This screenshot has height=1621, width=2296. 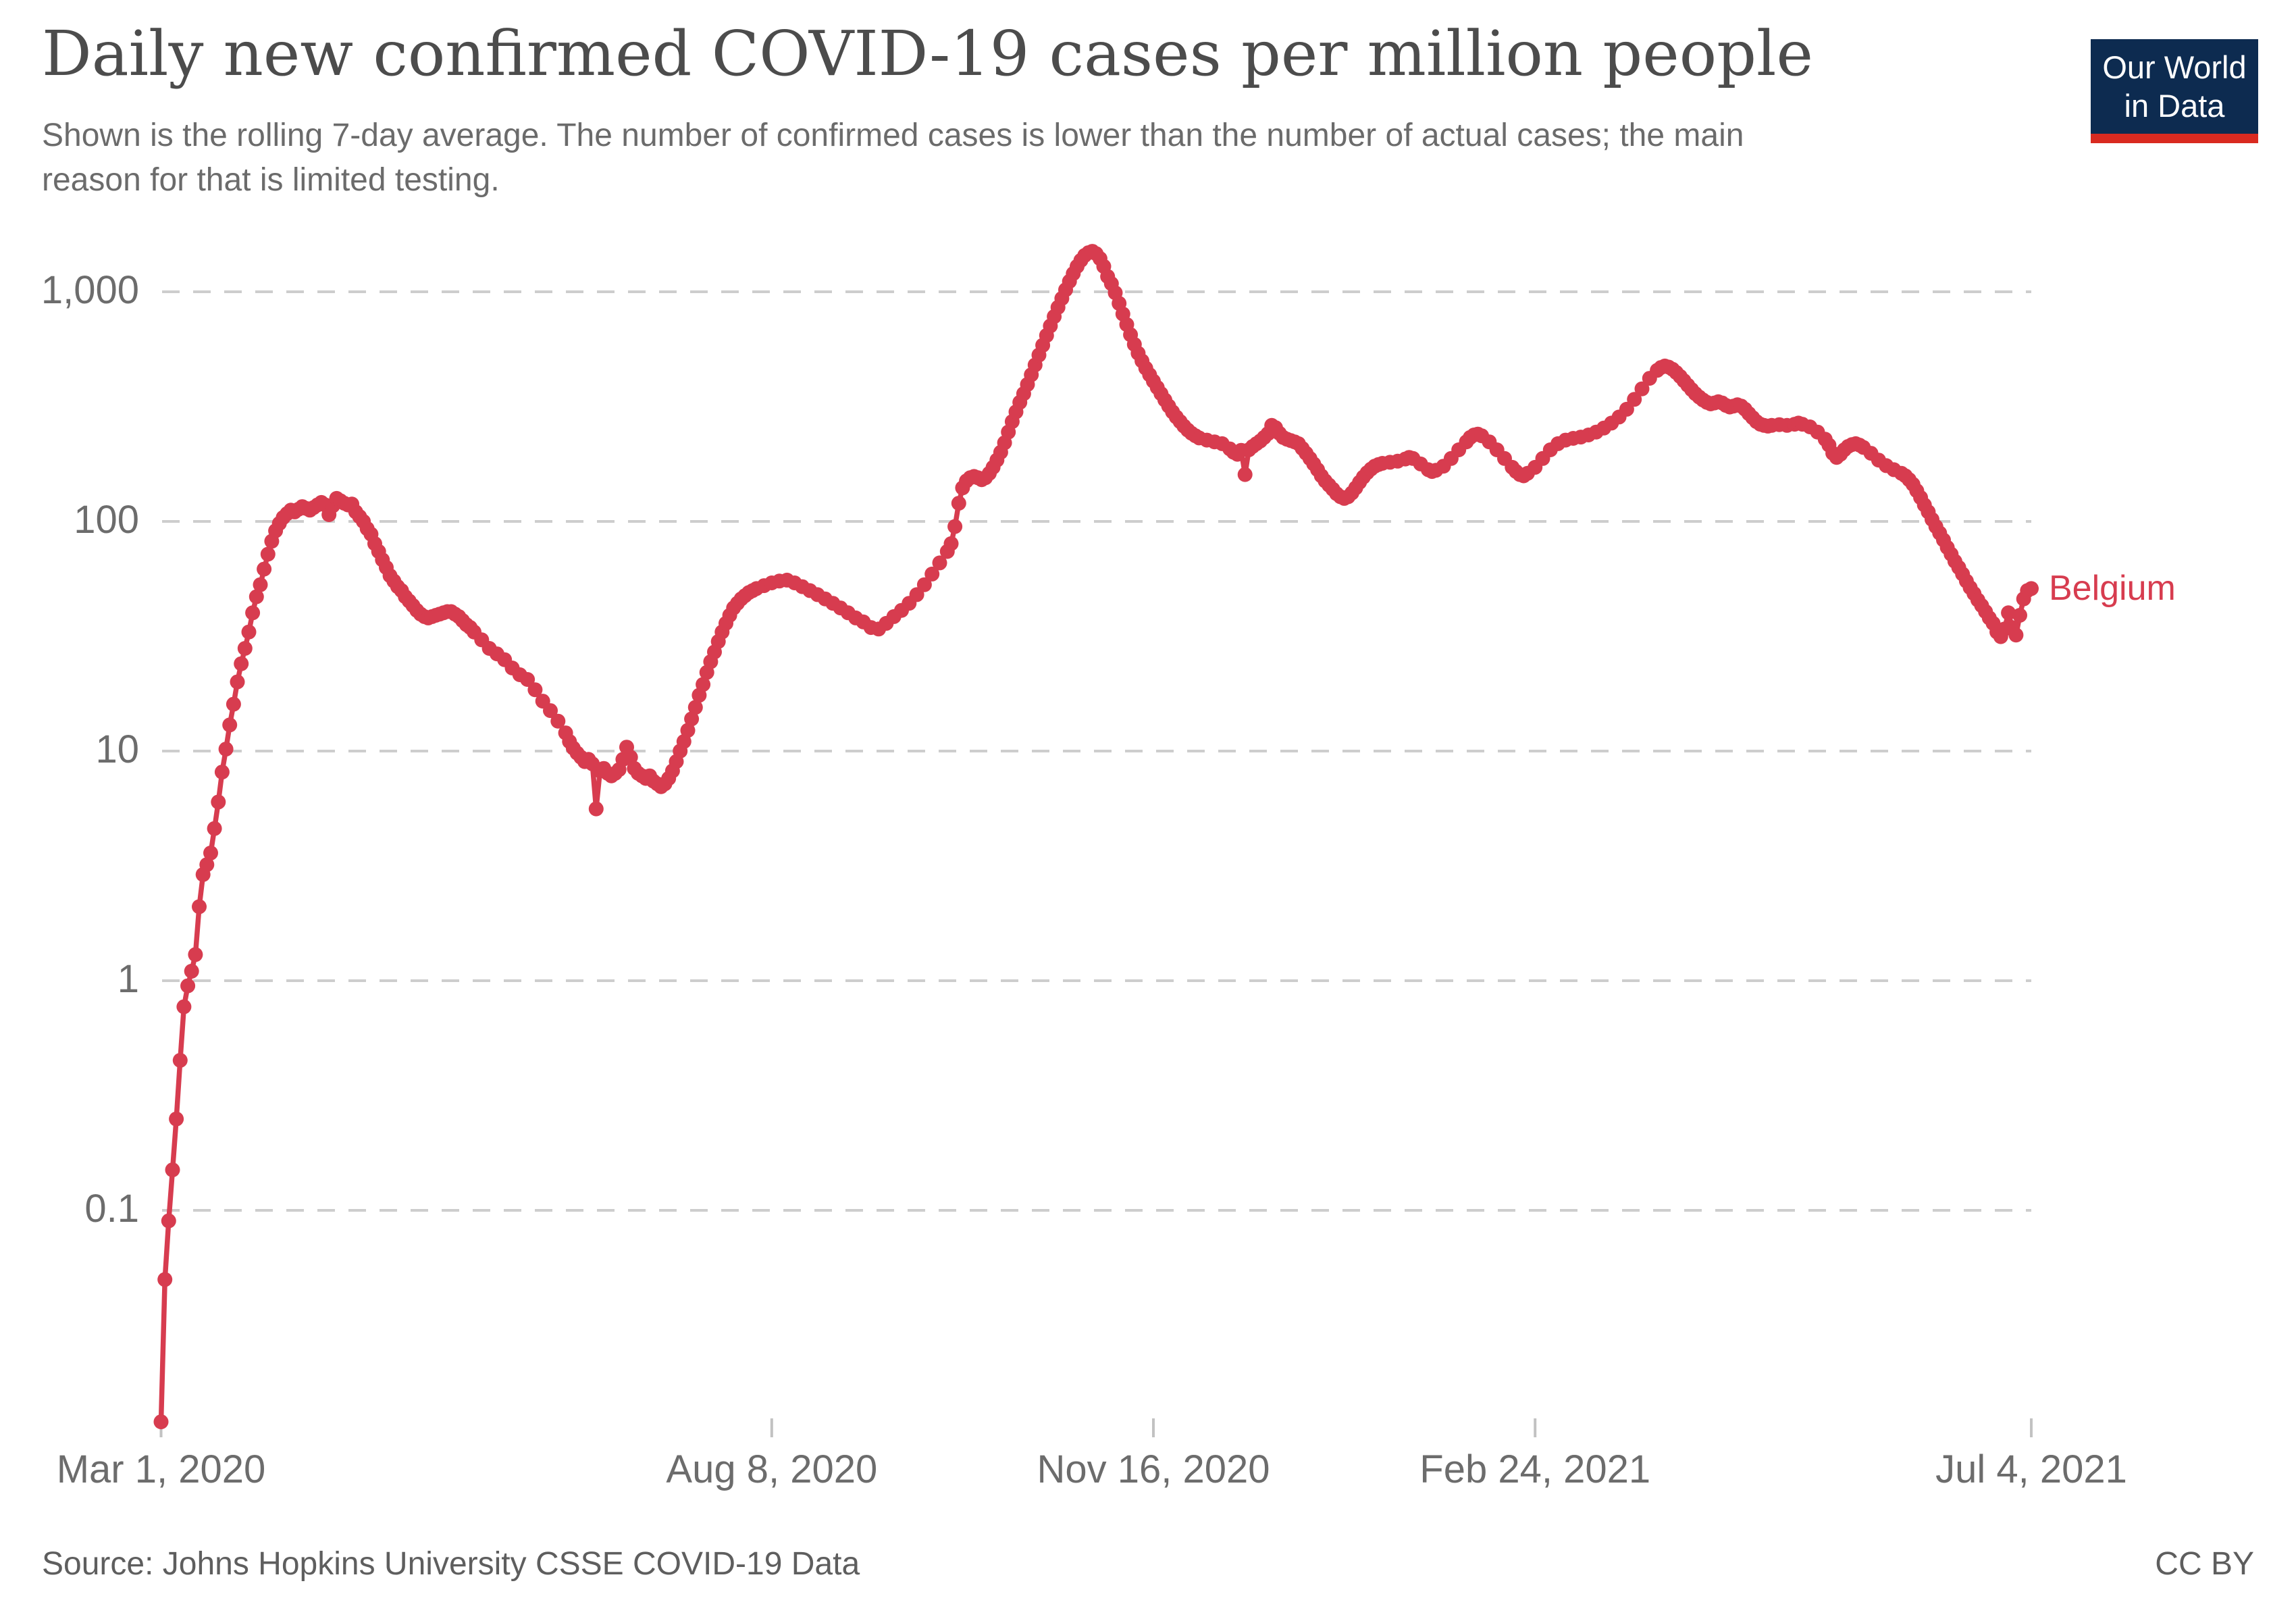 I want to click on owid-logo: Our World in Data, so click(x=2174, y=91).